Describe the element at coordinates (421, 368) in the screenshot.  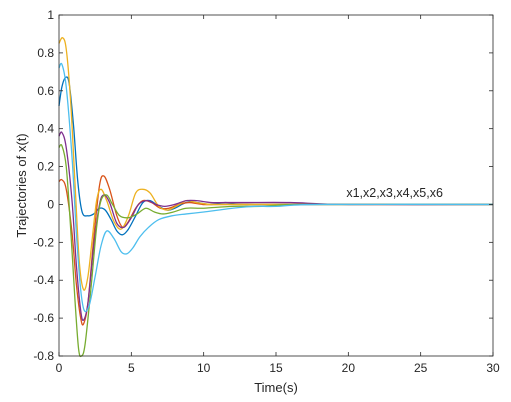
I see `x-tick-label: 25` at that location.